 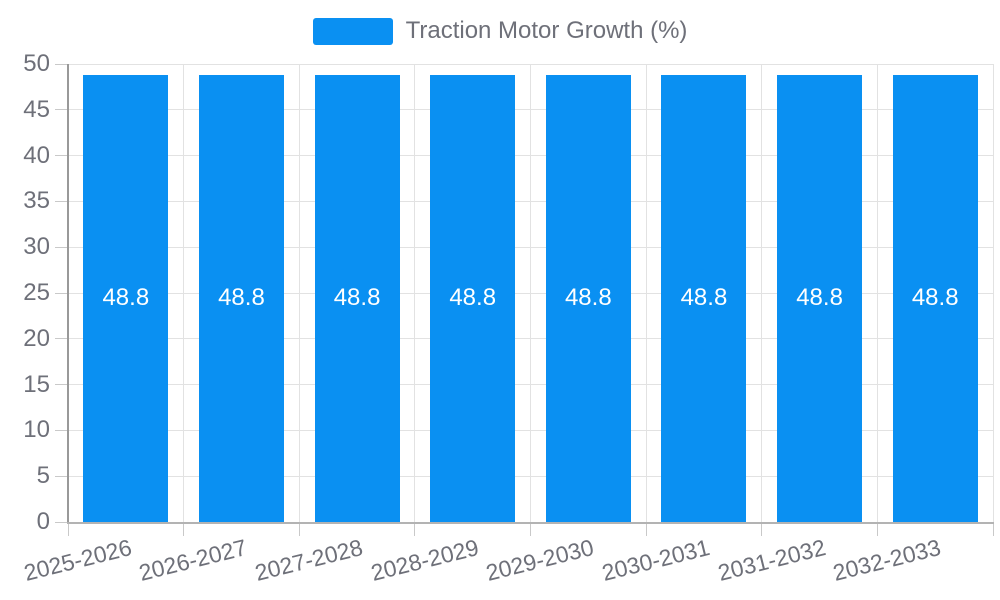 I want to click on y-axis-label: 5, so click(x=43, y=476).